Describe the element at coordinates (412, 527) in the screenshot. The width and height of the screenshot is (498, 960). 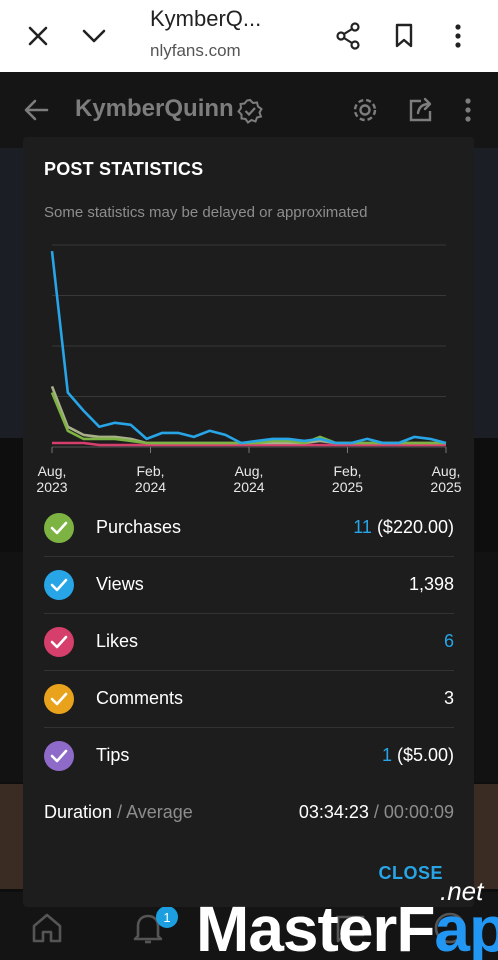
I see `stat-extra: ($220.00)` at that location.